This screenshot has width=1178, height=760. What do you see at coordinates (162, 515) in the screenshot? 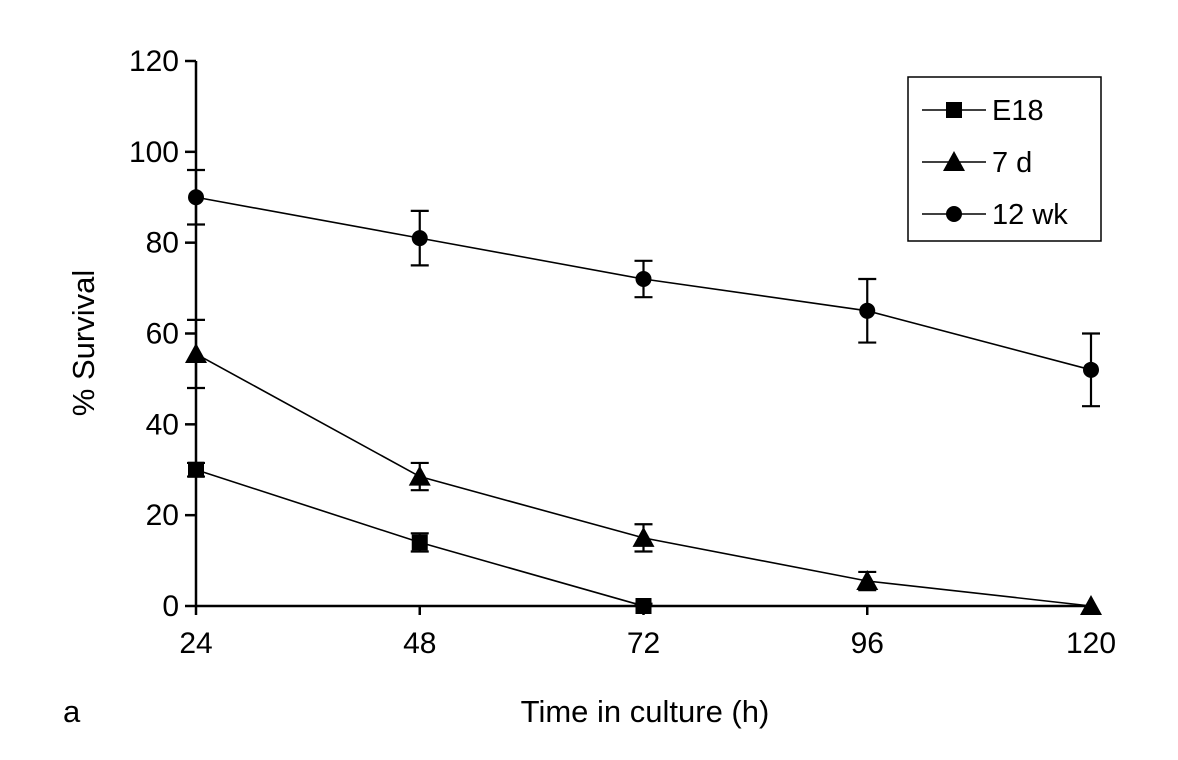
I see `y-tick-label: 20` at bounding box center [162, 515].